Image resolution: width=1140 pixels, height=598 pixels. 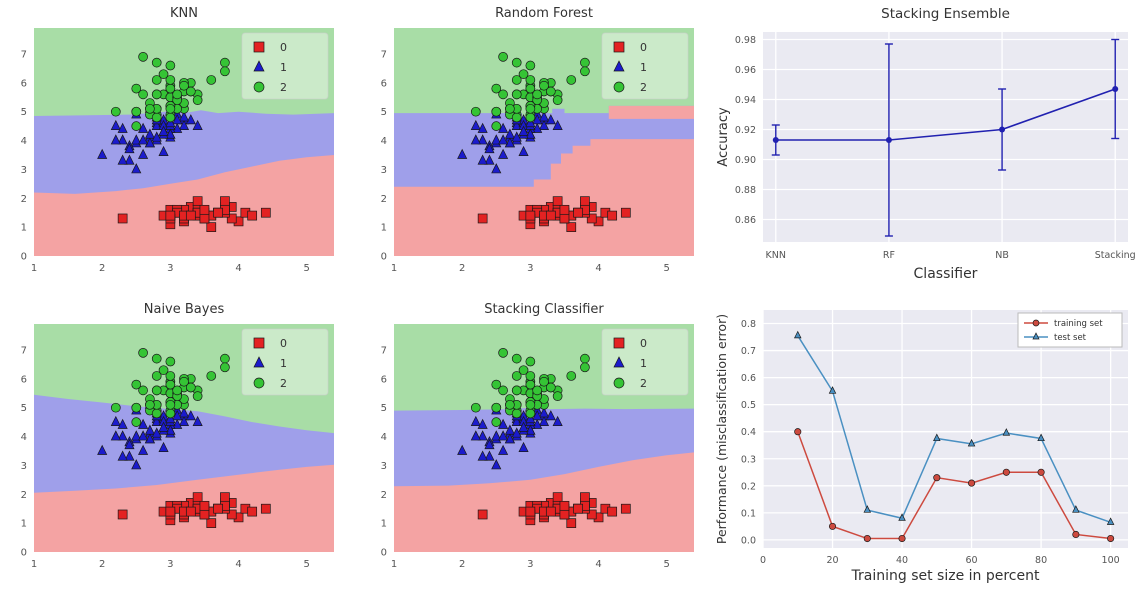 I want to click on svg-text: test set, so click(x=1070, y=338).